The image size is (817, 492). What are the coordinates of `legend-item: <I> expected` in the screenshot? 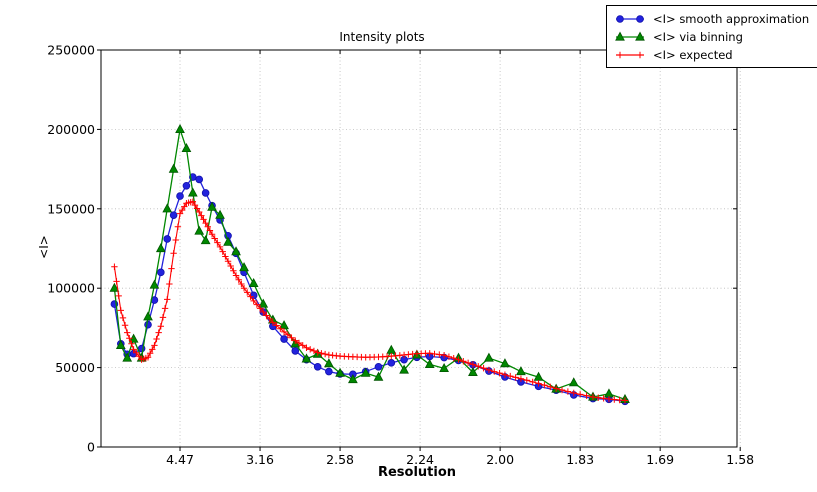 It's located at (711, 54).